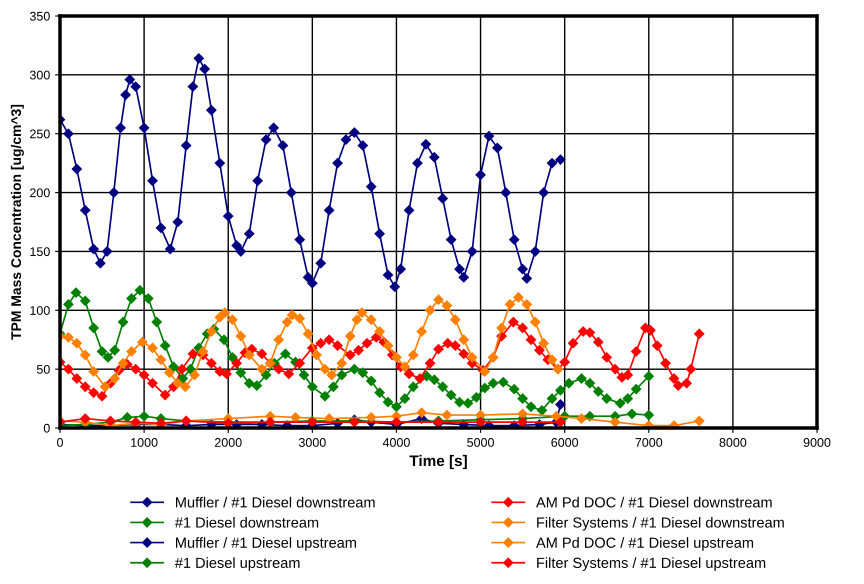 This screenshot has width=864, height=584. Describe the element at coordinates (246, 522) in the screenshot. I see `legend-label: #1 Diesel downstream` at that location.